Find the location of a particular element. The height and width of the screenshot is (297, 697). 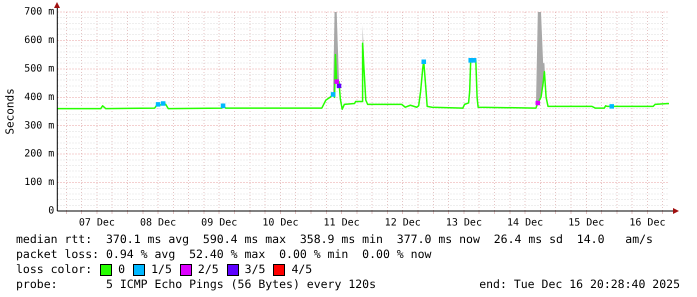

x-tick-label: 08 Dec is located at coordinates (158, 223).